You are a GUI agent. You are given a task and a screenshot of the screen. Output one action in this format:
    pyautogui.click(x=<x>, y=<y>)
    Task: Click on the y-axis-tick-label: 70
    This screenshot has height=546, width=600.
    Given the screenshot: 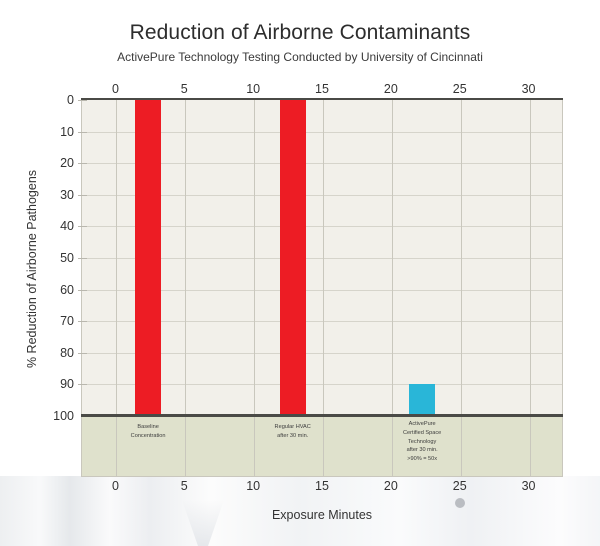 What is the action you would take?
    pyautogui.click(x=67, y=321)
    